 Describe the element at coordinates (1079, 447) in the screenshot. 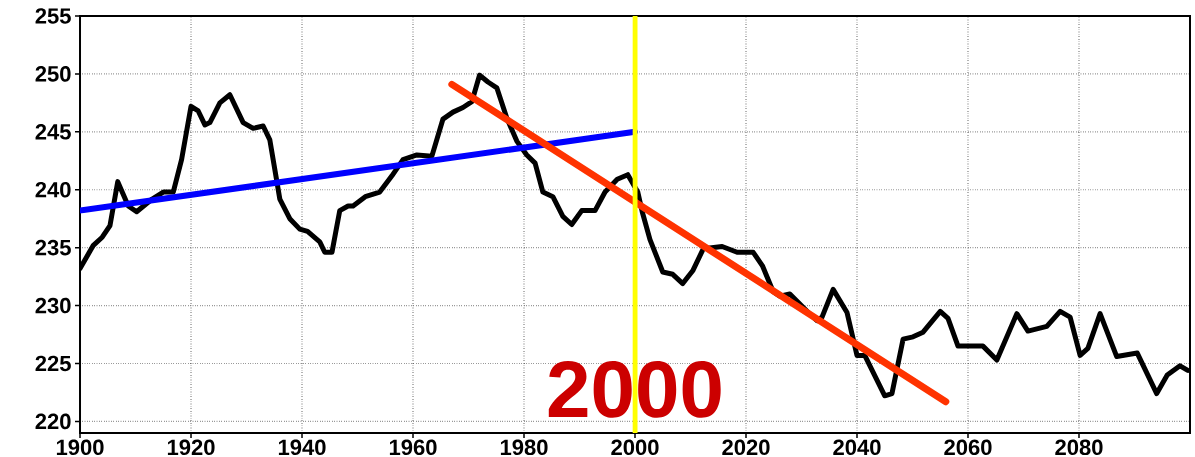

I see `x-tick-label: 2080` at that location.